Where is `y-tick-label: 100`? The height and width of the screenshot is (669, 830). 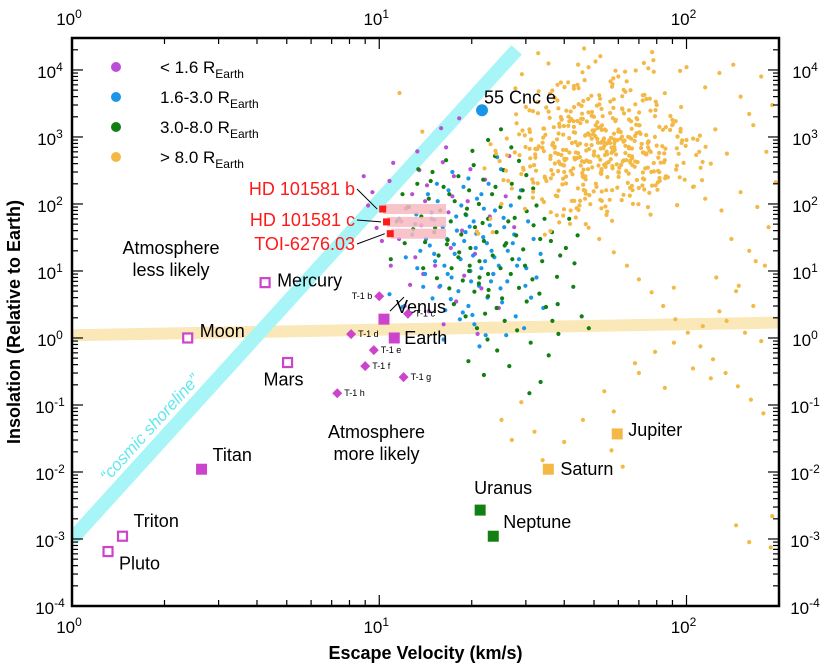
y-tick-label: 100 is located at coordinates (50, 339).